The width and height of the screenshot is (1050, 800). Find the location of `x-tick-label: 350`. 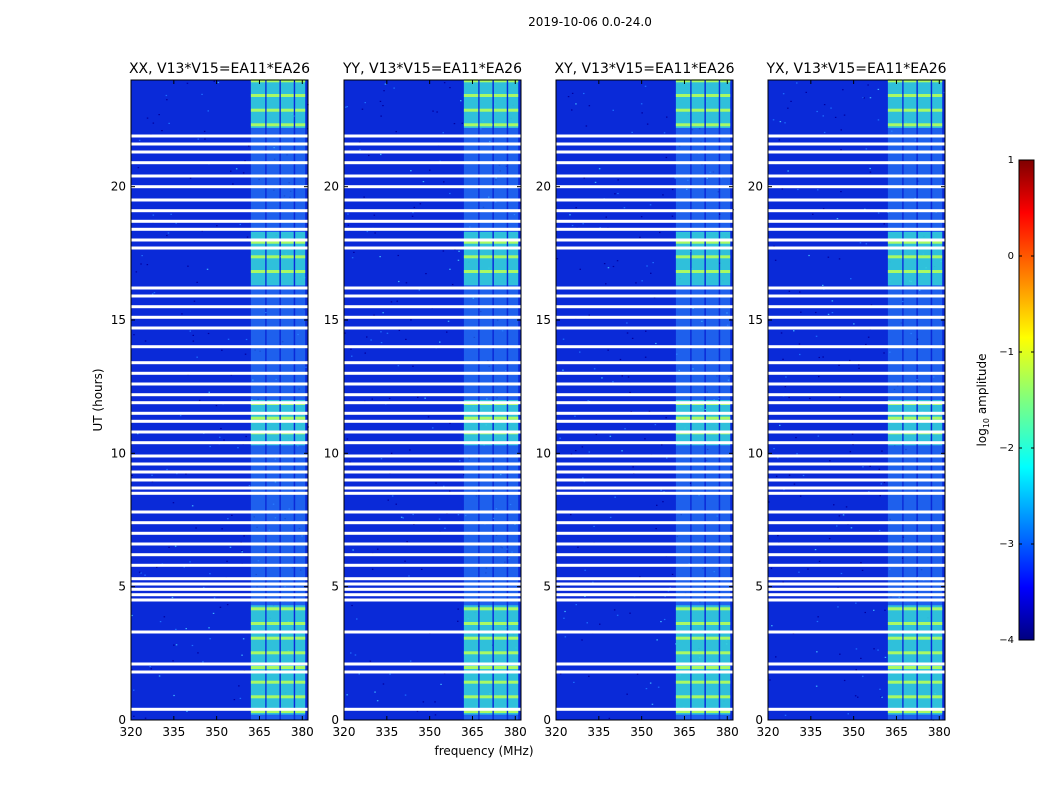

x-tick-label: 350 is located at coordinates (429, 732).